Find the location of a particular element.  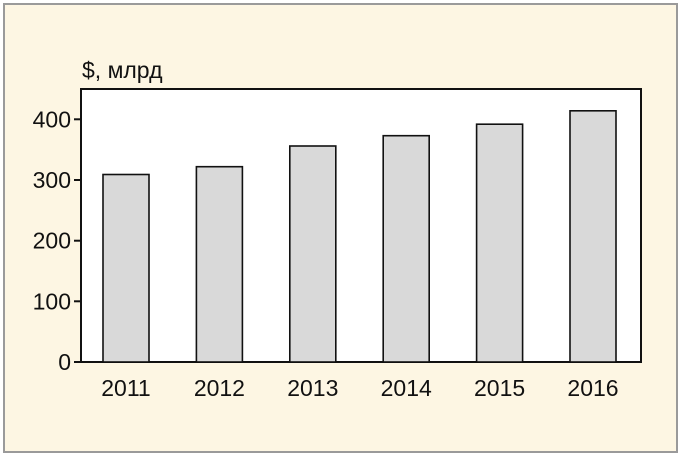

y-tick-label-0: 0 is located at coordinates (64, 362).